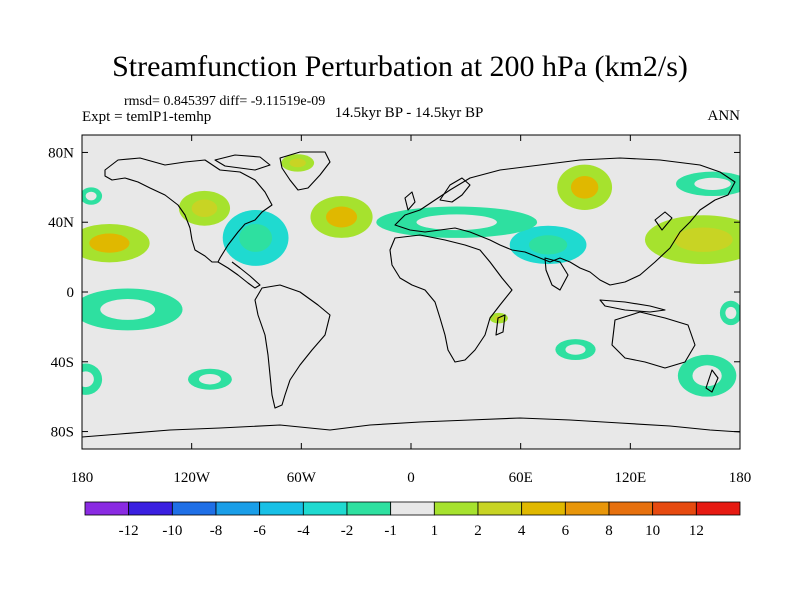 The image size is (800, 600). Describe the element at coordinates (548, 245) in the screenshot. I see `anomaly-7-core` at that location.